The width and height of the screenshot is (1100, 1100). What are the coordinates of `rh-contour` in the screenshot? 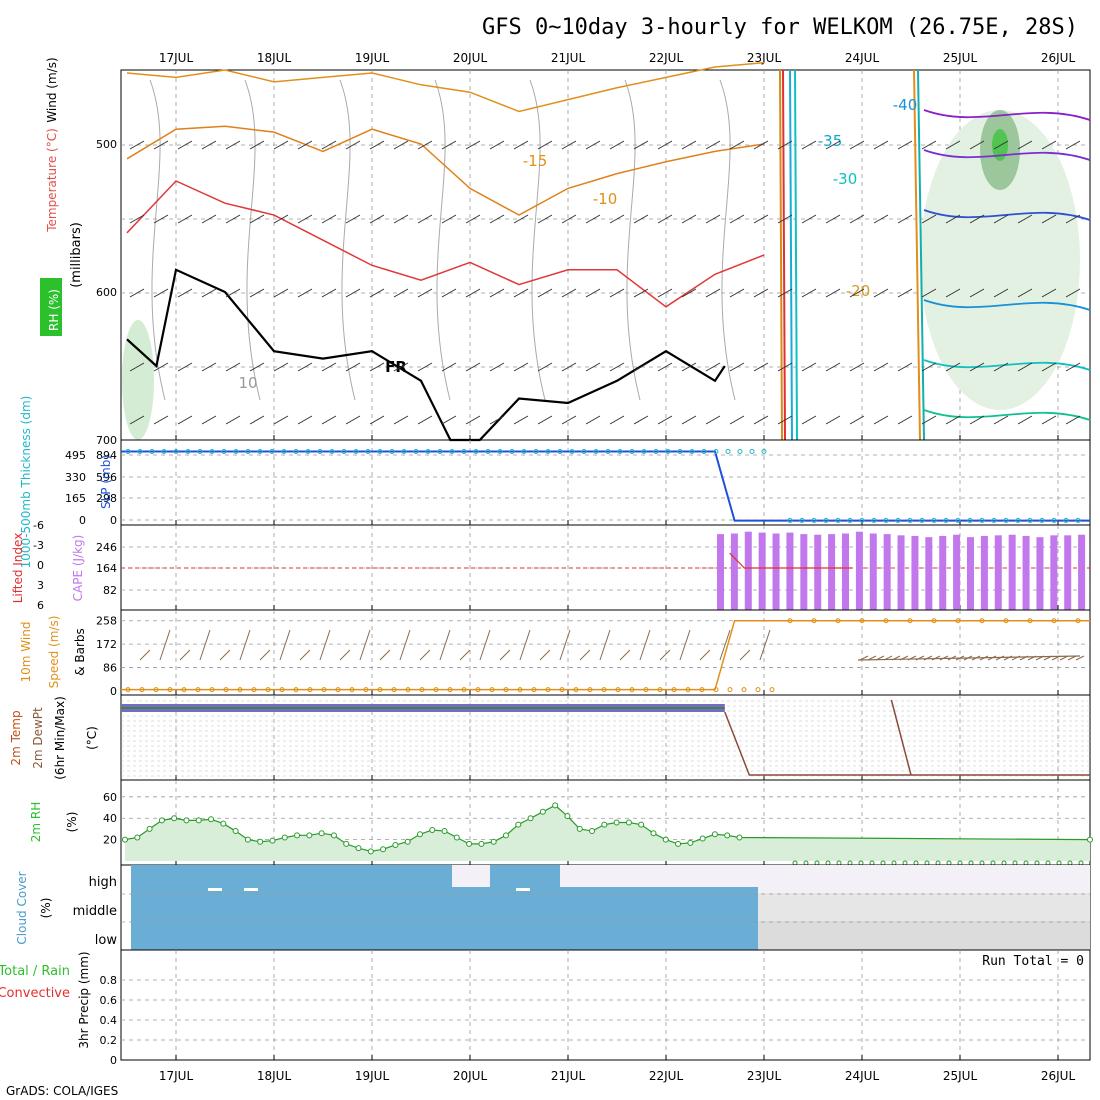 It's located at (537, 240).